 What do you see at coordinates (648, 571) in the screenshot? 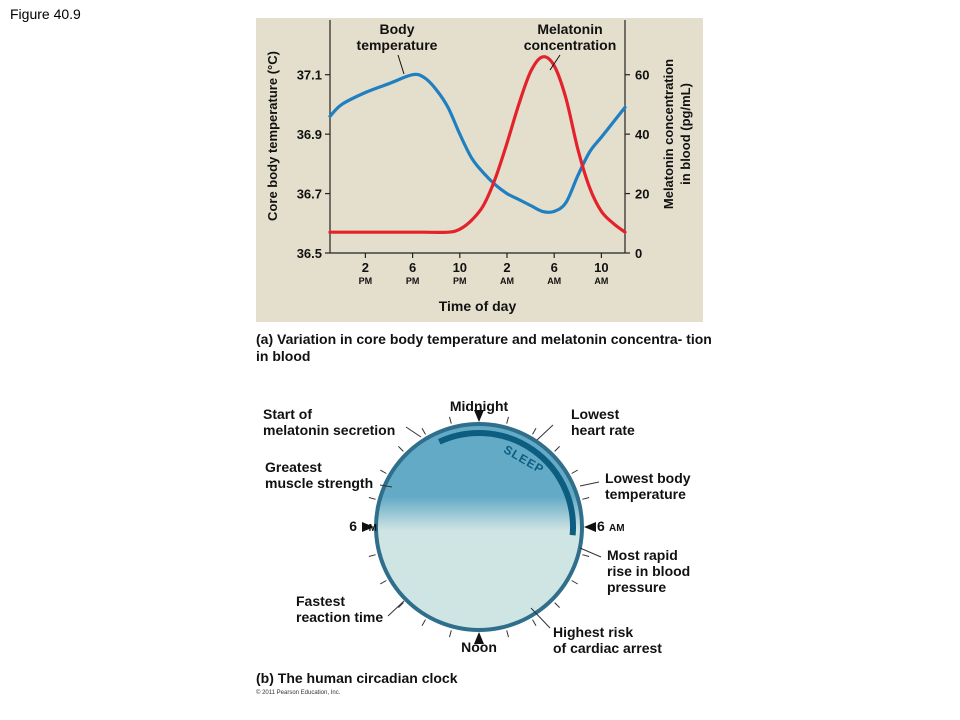
I see `blood-pressure-line2: rise in blood` at bounding box center [648, 571].